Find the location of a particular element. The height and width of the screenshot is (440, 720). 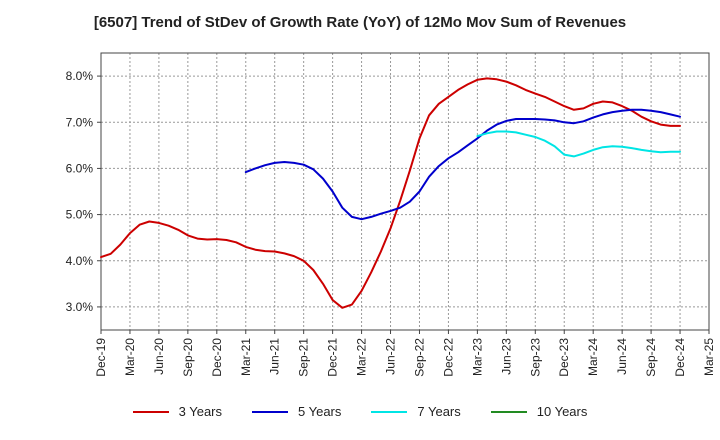

legend-item-3-years: 3 Years is located at coordinates (177, 411).